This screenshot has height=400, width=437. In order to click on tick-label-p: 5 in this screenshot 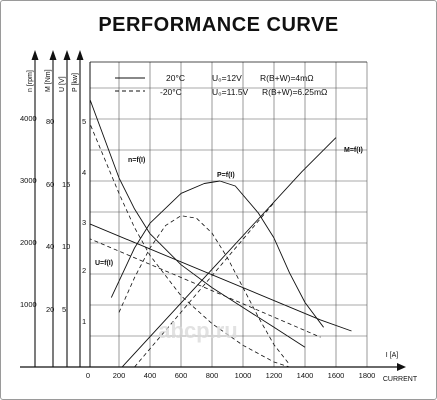, I will do `click(84, 121)`.